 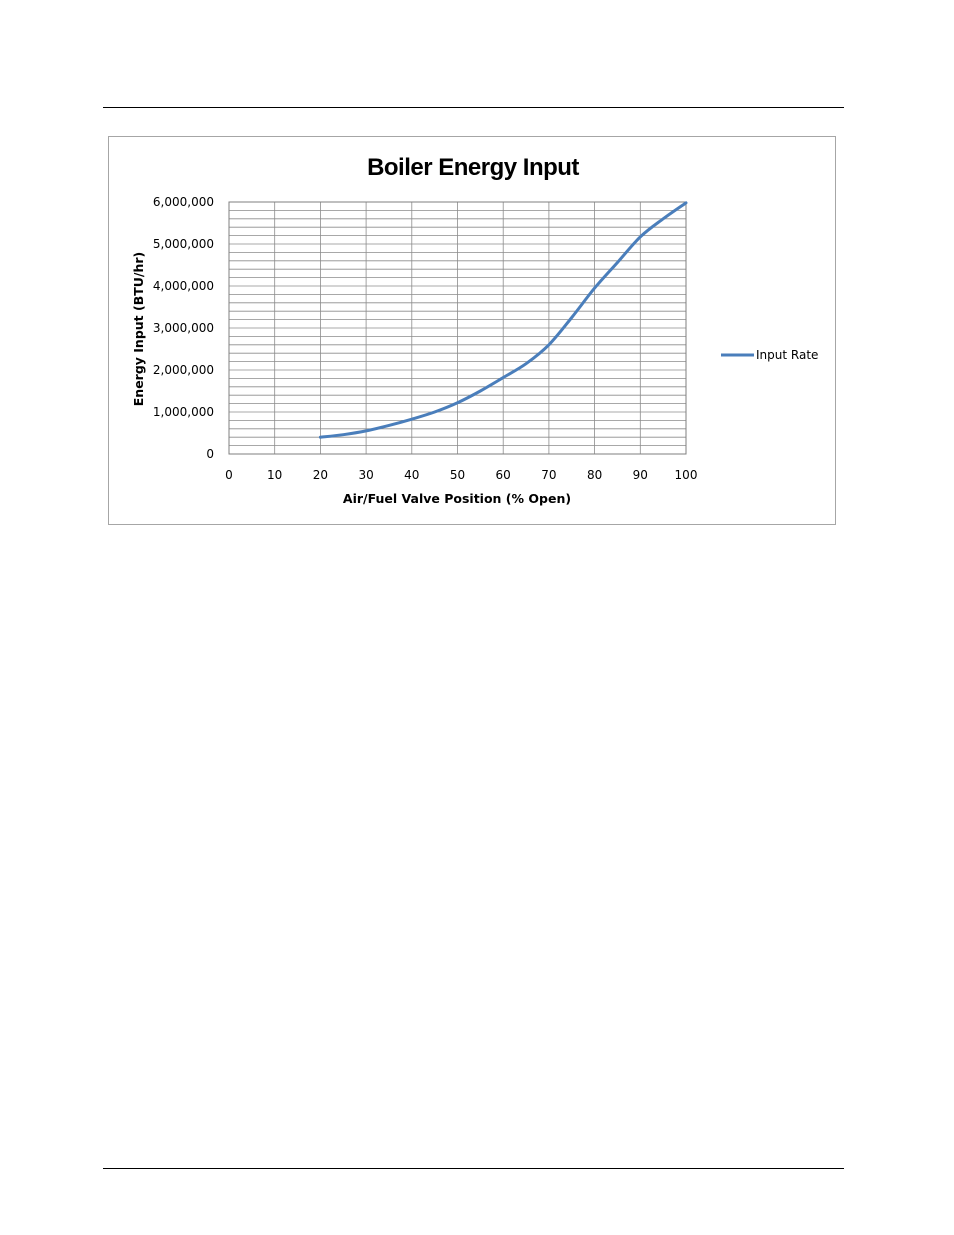 I want to click on x-tick-label: 10, so click(x=274, y=475).